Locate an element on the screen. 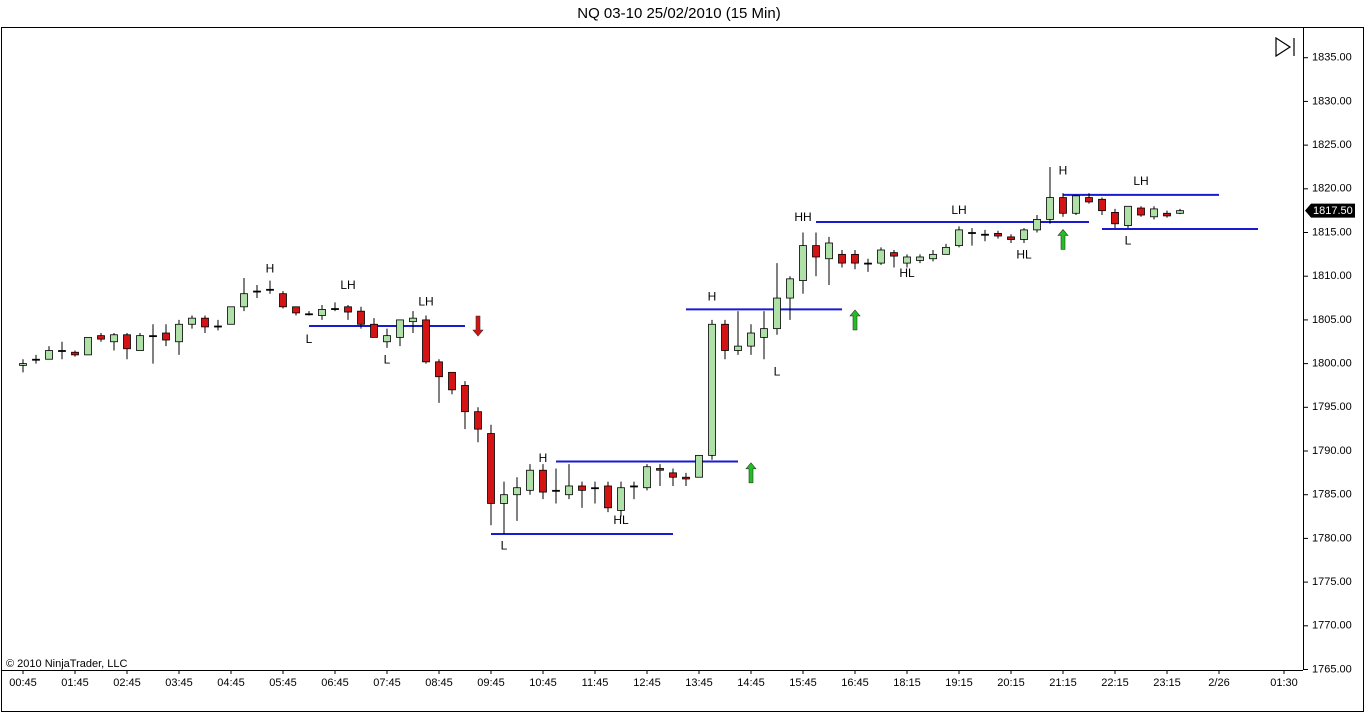  y-tick-label: 1820.00 is located at coordinates (1332, 189).